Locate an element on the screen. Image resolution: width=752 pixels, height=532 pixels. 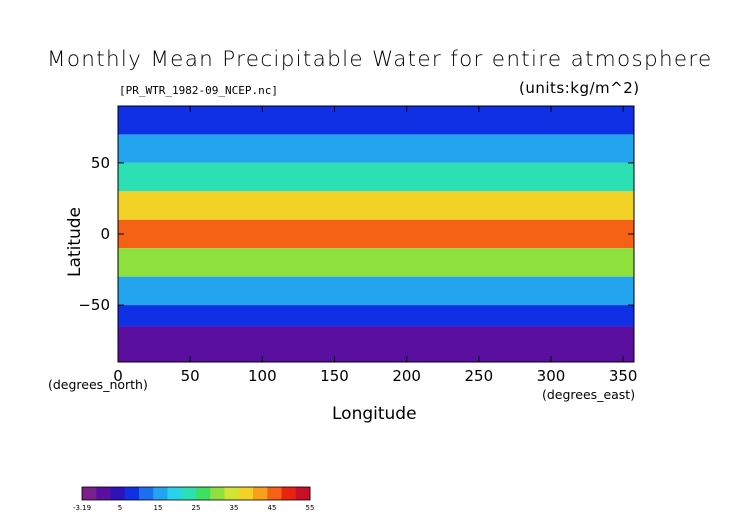
colorbar-tick-label: 25 is located at coordinates (196, 508).